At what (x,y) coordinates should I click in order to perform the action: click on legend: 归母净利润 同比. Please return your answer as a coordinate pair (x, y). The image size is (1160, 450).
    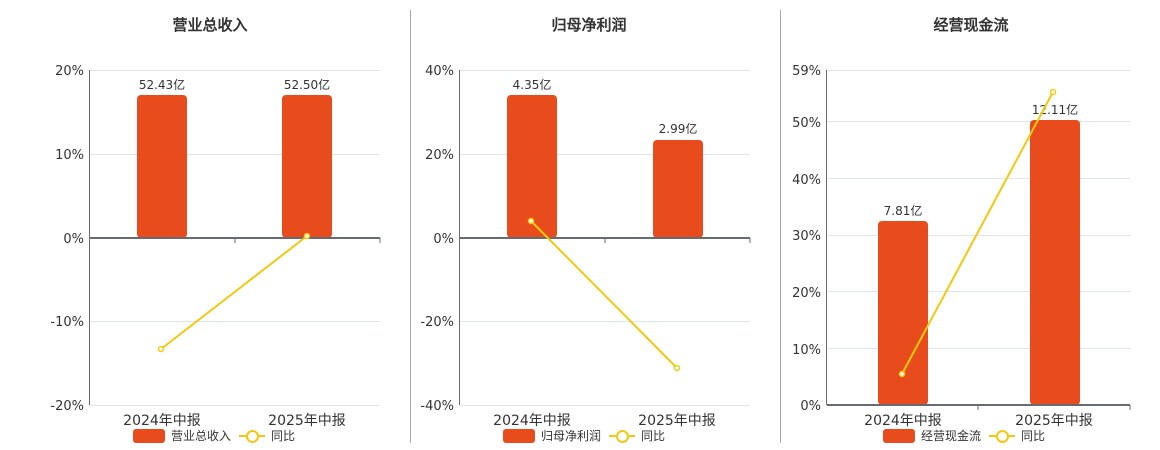
    Looking at the image, I should click on (584, 435).